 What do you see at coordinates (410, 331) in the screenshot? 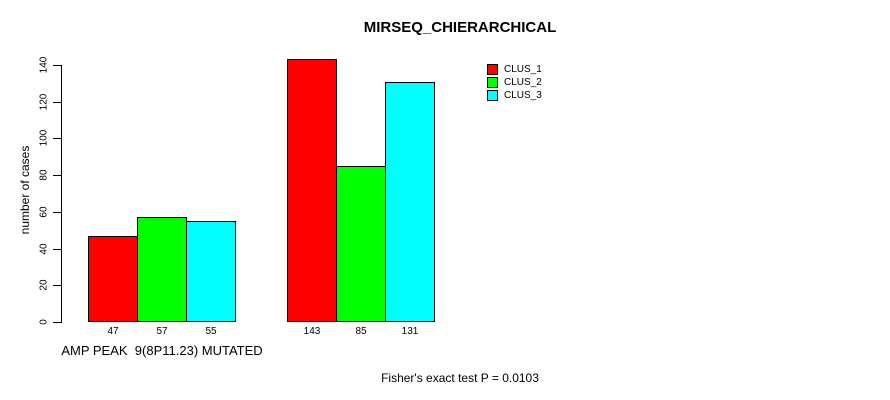
I see `bar-value-label: 131` at bounding box center [410, 331].